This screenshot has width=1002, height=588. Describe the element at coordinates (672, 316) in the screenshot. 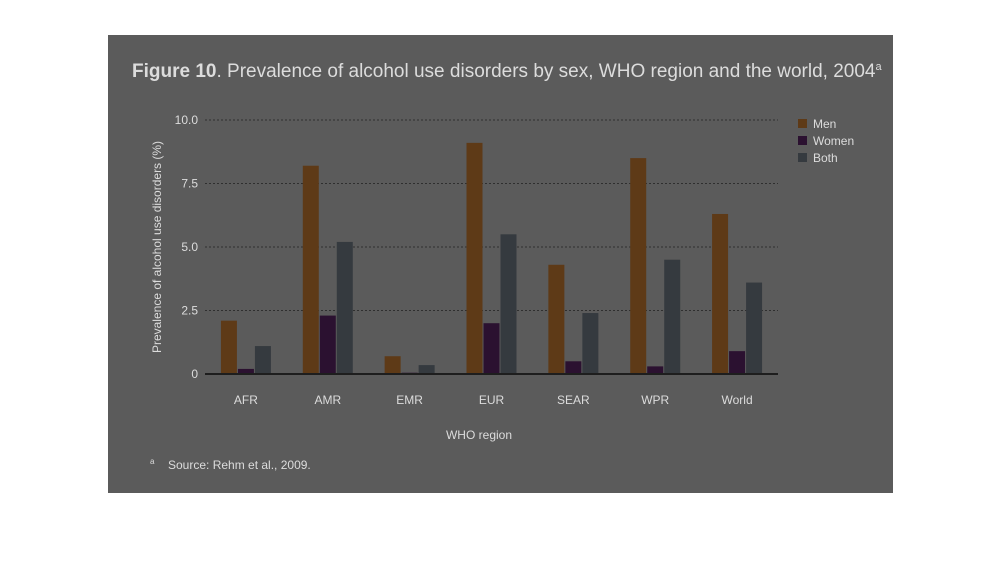

I see `bar-both-wpr` at that location.